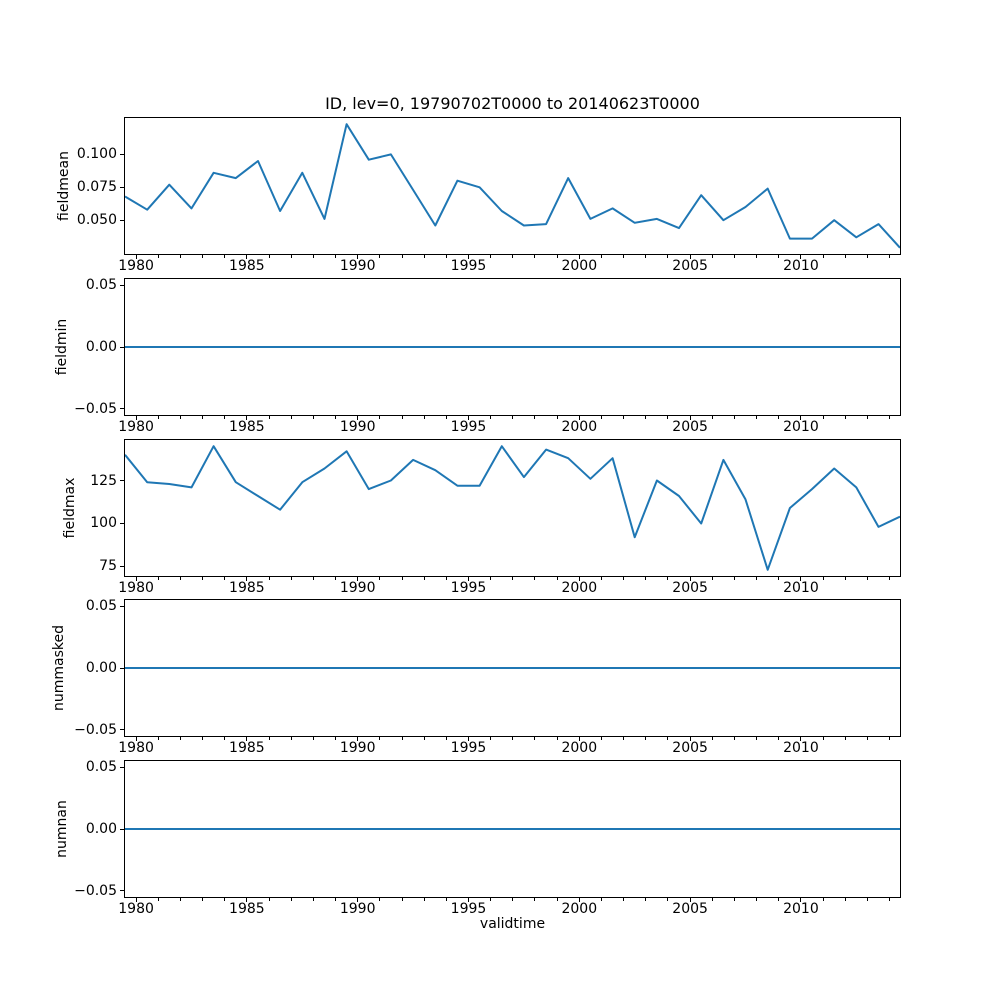  Describe the element at coordinates (101, 829) in the screenshot. I see `y-tick-label: 0.00` at that location.